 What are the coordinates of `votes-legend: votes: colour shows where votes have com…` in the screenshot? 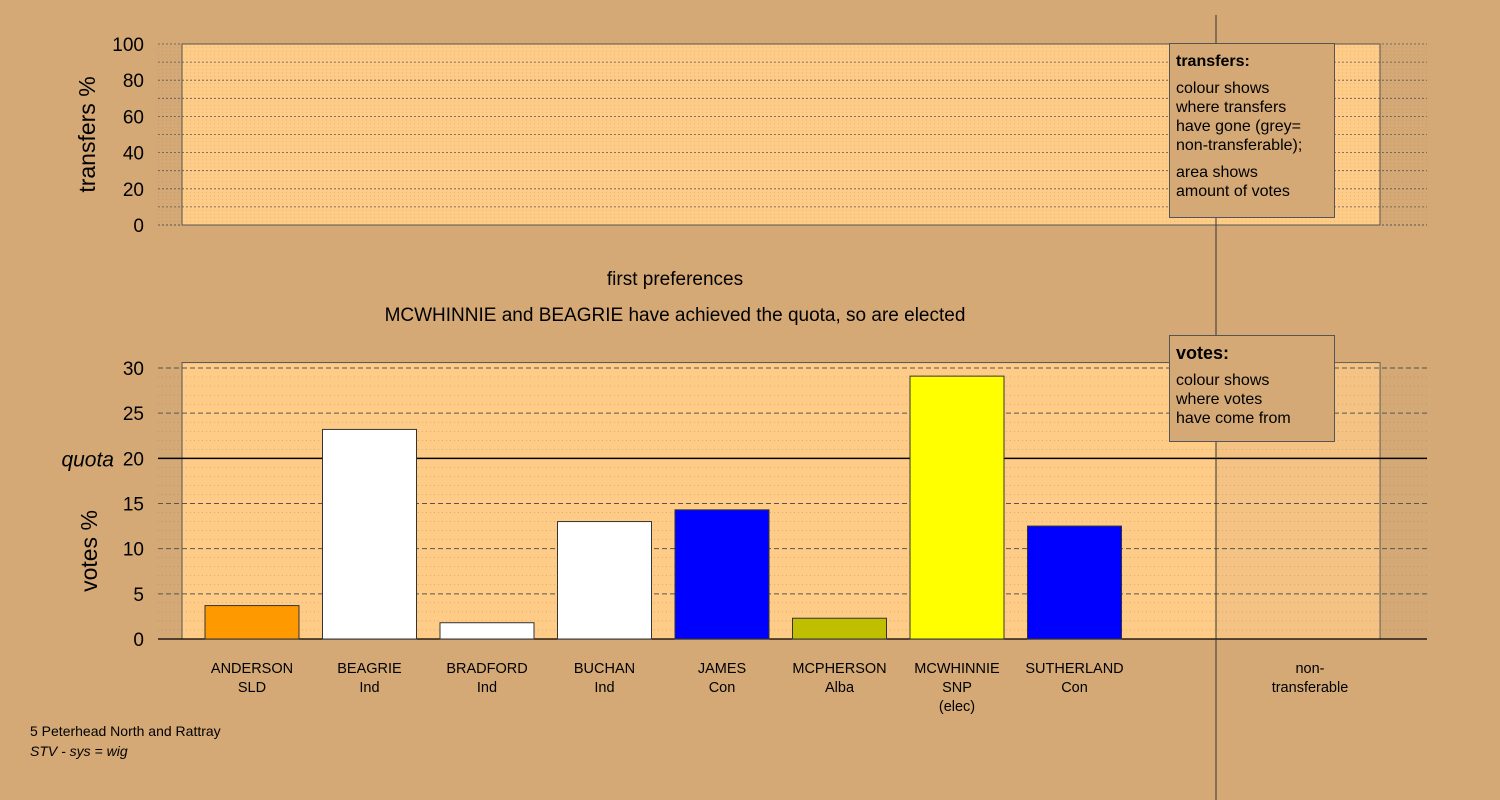 It's located at (1252, 388).